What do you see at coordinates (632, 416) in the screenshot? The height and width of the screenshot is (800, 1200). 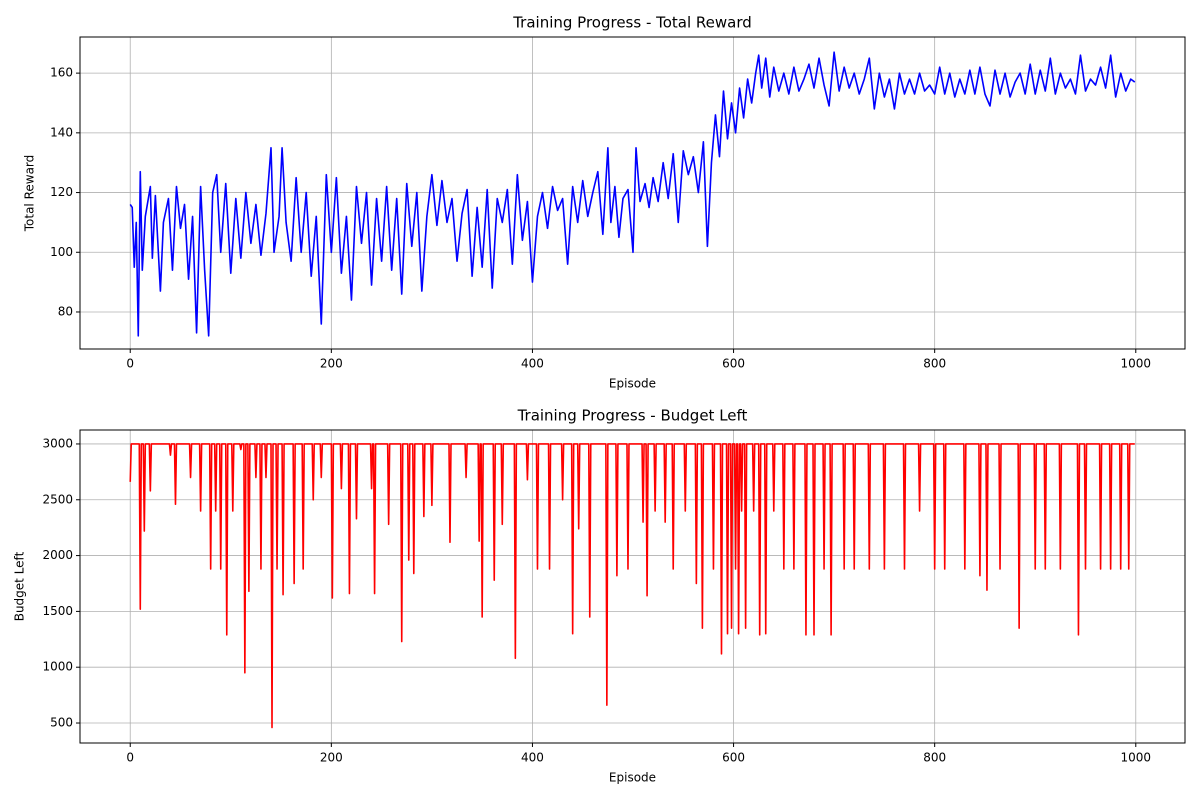 I see `chart-title: Training Progress - Budget Left` at bounding box center [632, 416].